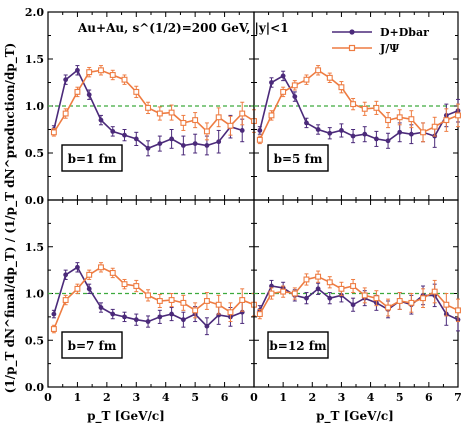 The width and height of the screenshot is (463, 428). I want to click on x-axis-title-right: p_T [GeV/c], so click(355, 416).